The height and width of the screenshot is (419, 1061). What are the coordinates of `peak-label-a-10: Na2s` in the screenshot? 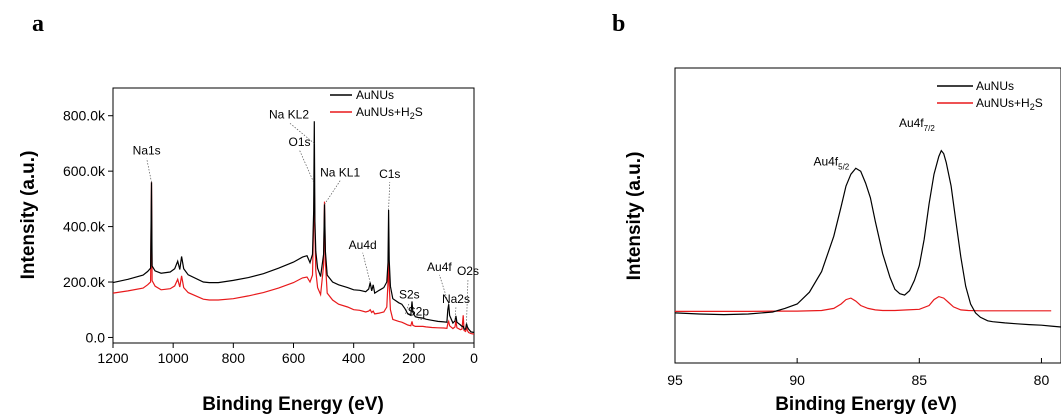 It's located at (456, 299).